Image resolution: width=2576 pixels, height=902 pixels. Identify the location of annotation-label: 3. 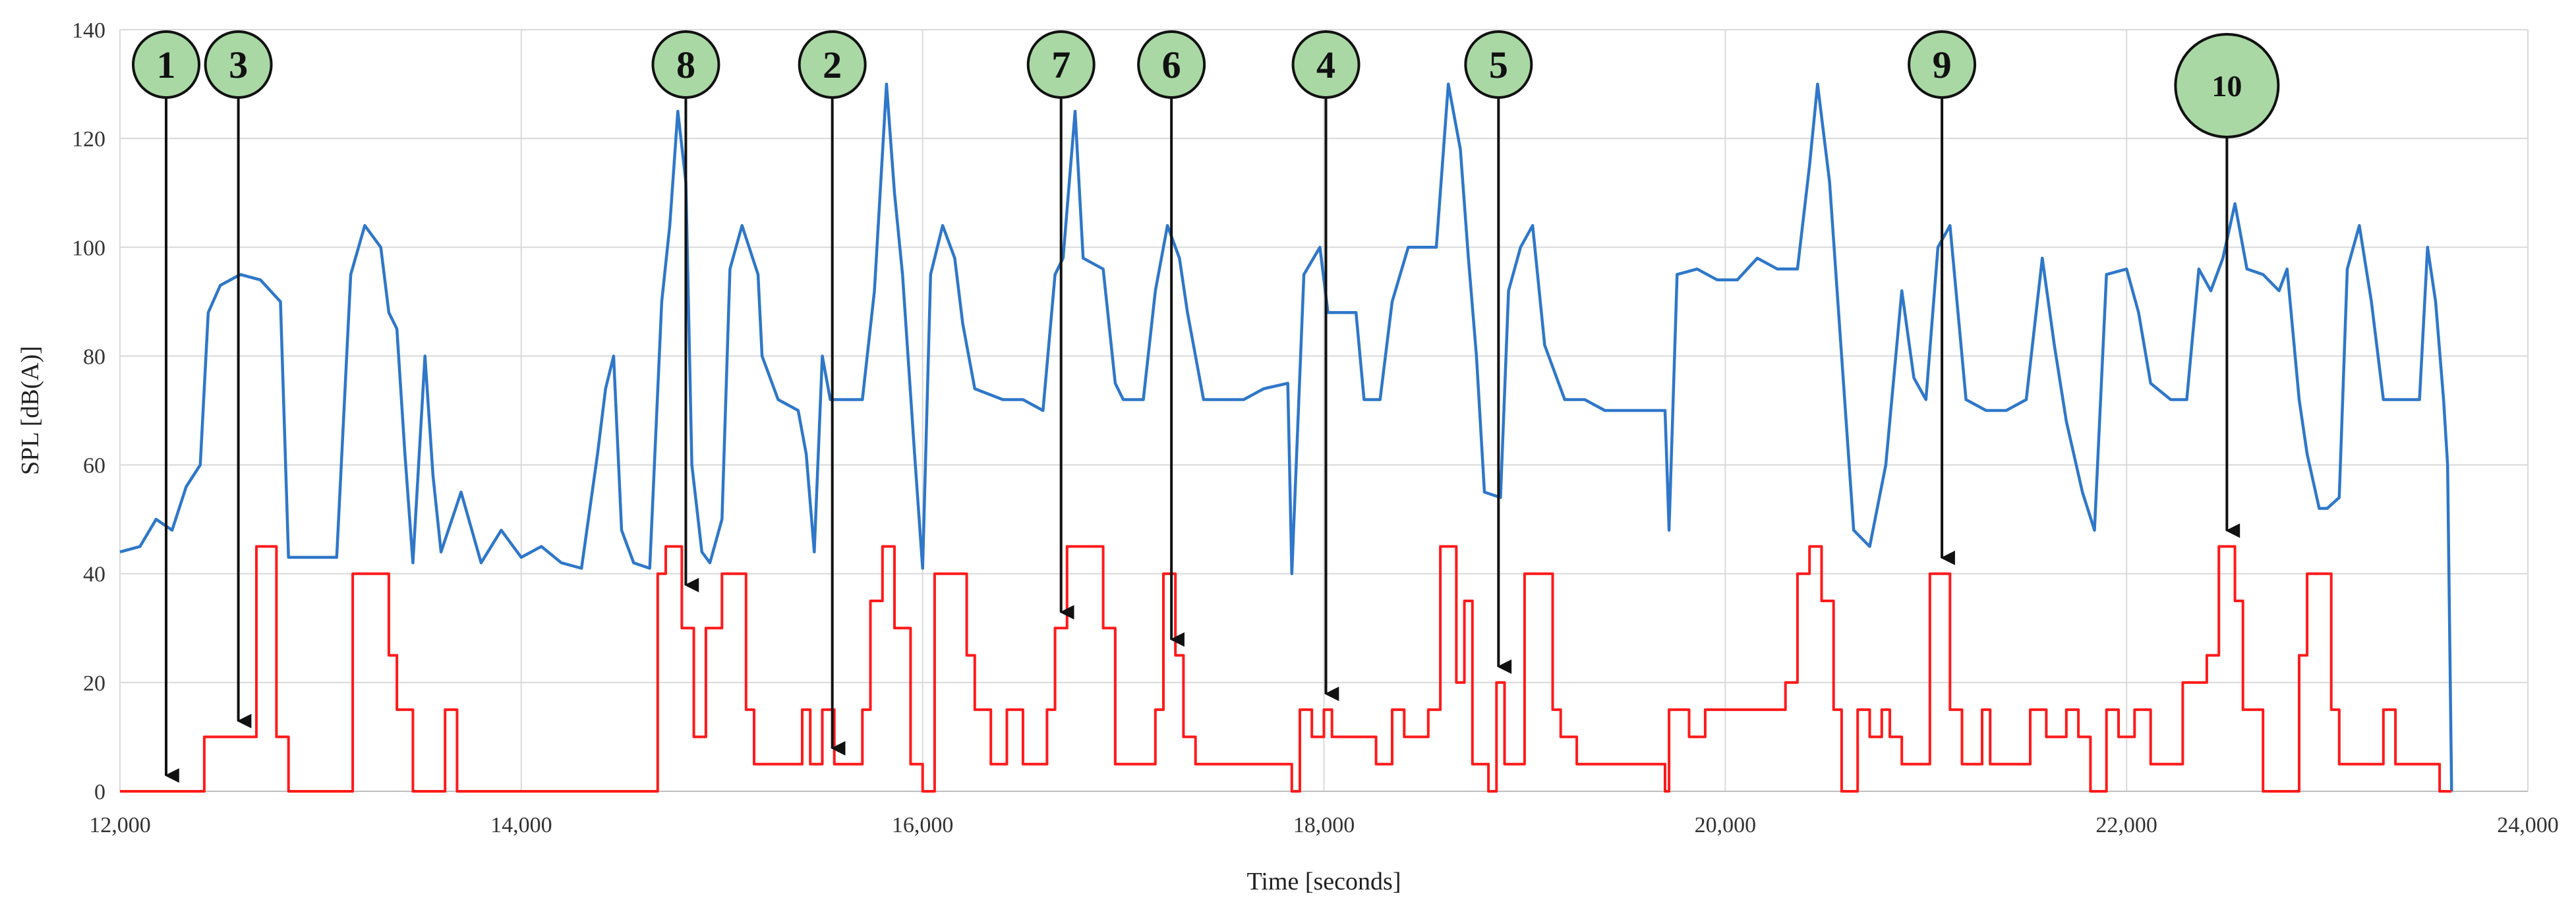
(239, 65).